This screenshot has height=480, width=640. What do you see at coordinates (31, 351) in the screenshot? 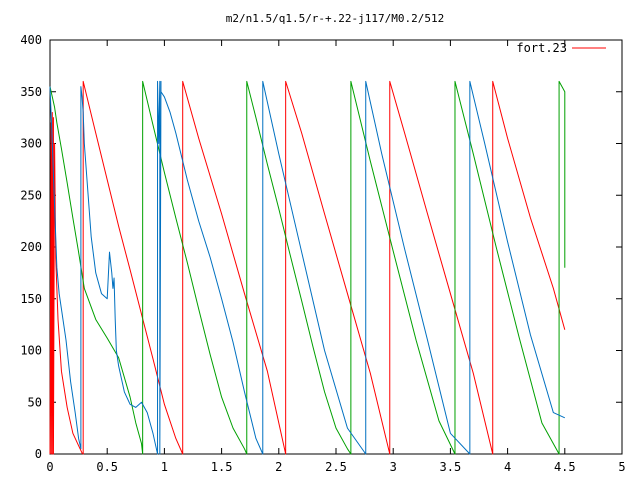
I see `y-tick-label: 100` at bounding box center [31, 351].